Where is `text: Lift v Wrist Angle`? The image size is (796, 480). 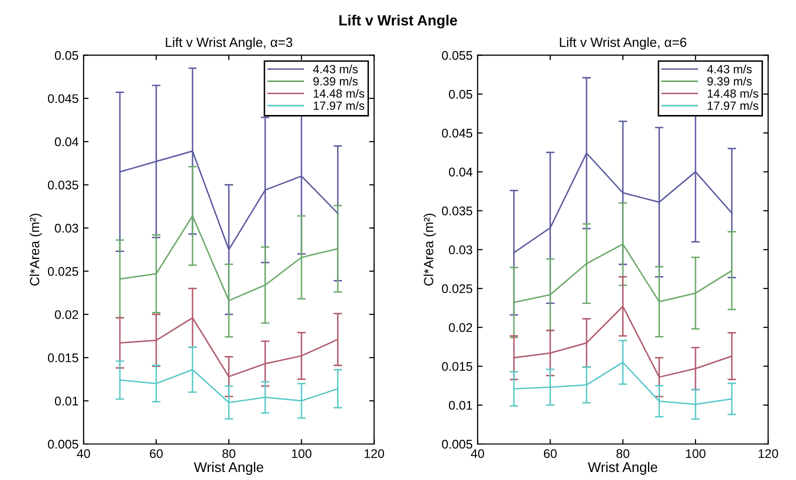
text: Lift v Wrist Angle is located at coordinates (398, 21).